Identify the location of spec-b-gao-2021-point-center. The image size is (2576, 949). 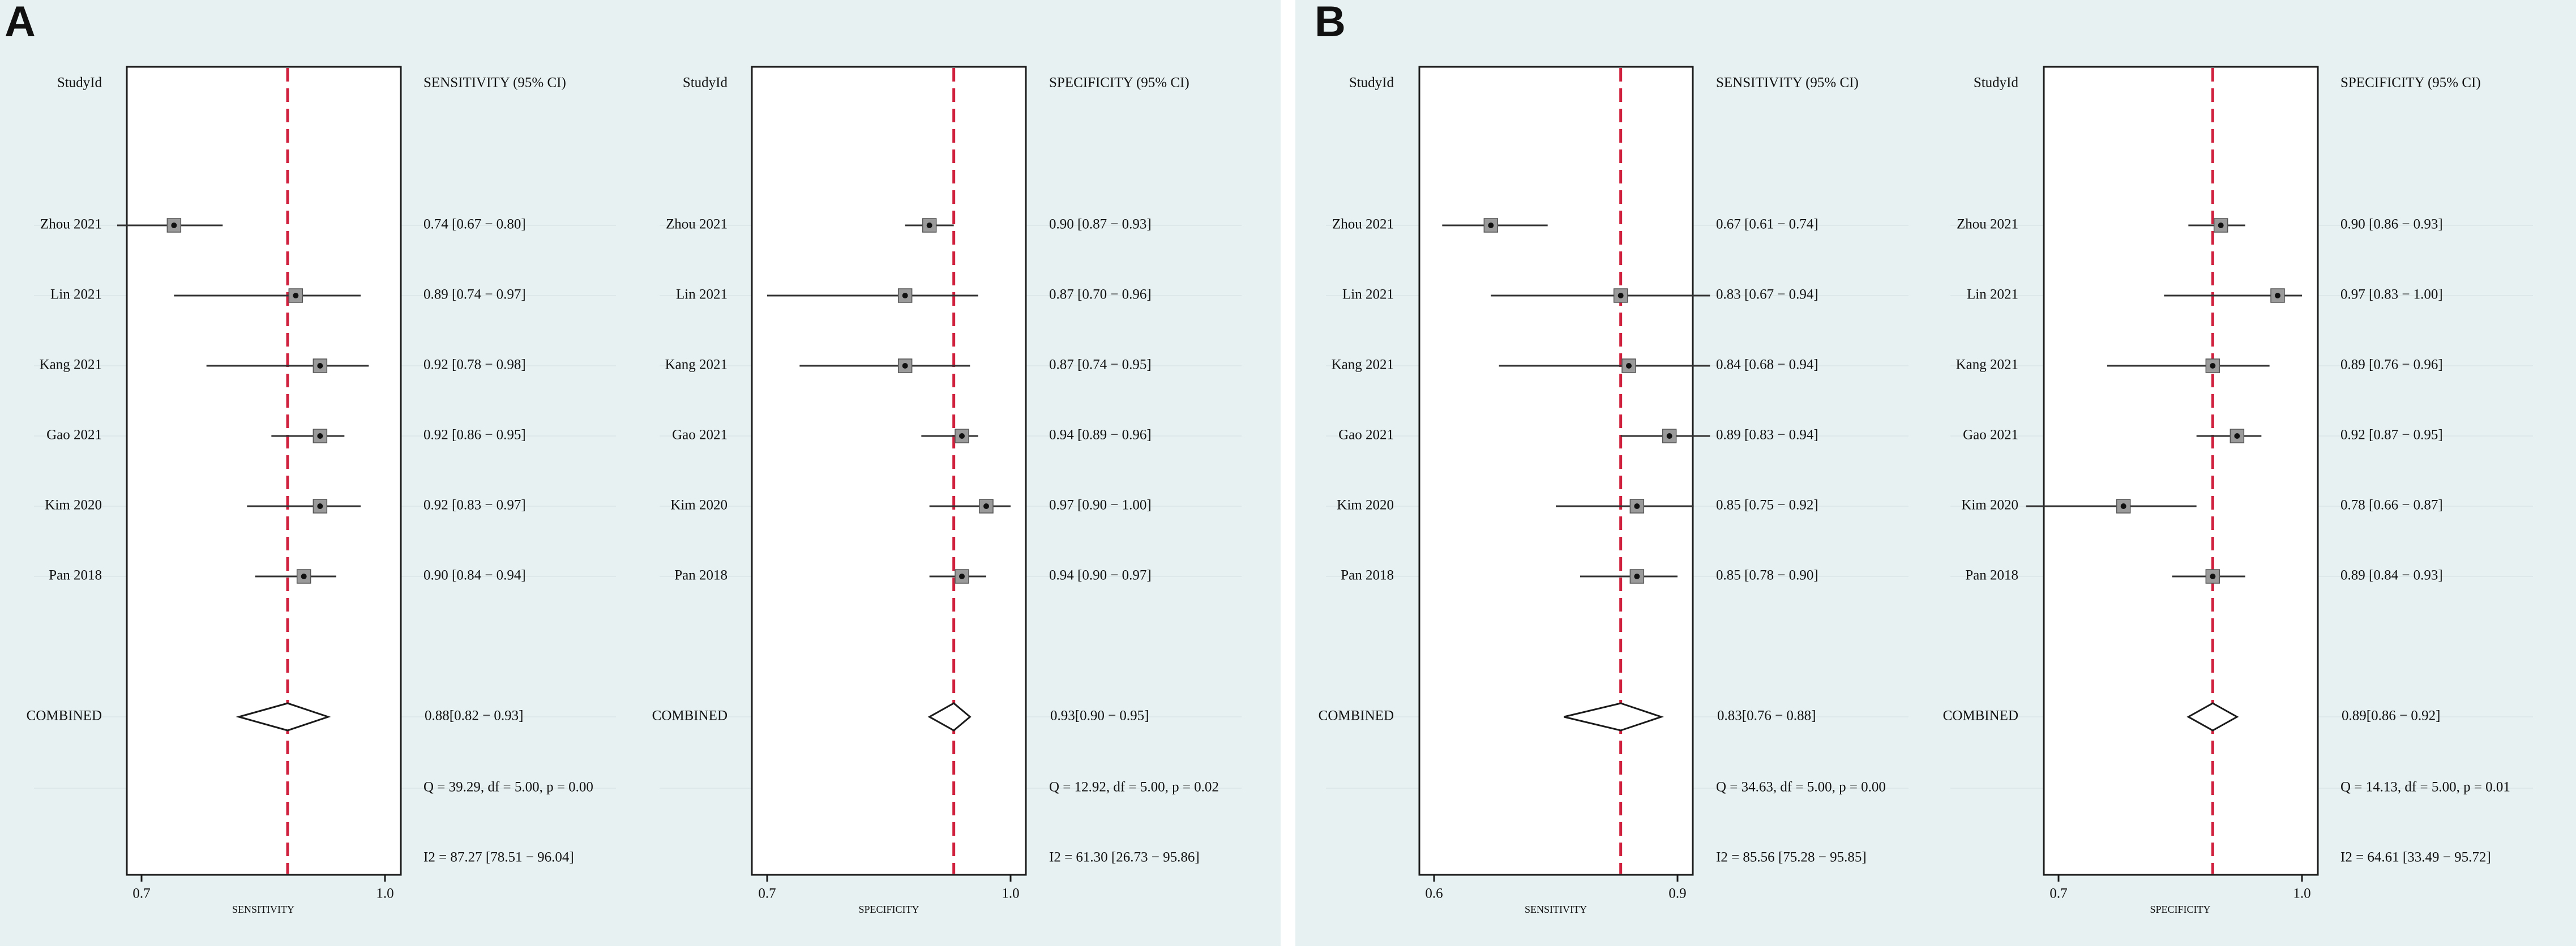
(2237, 436).